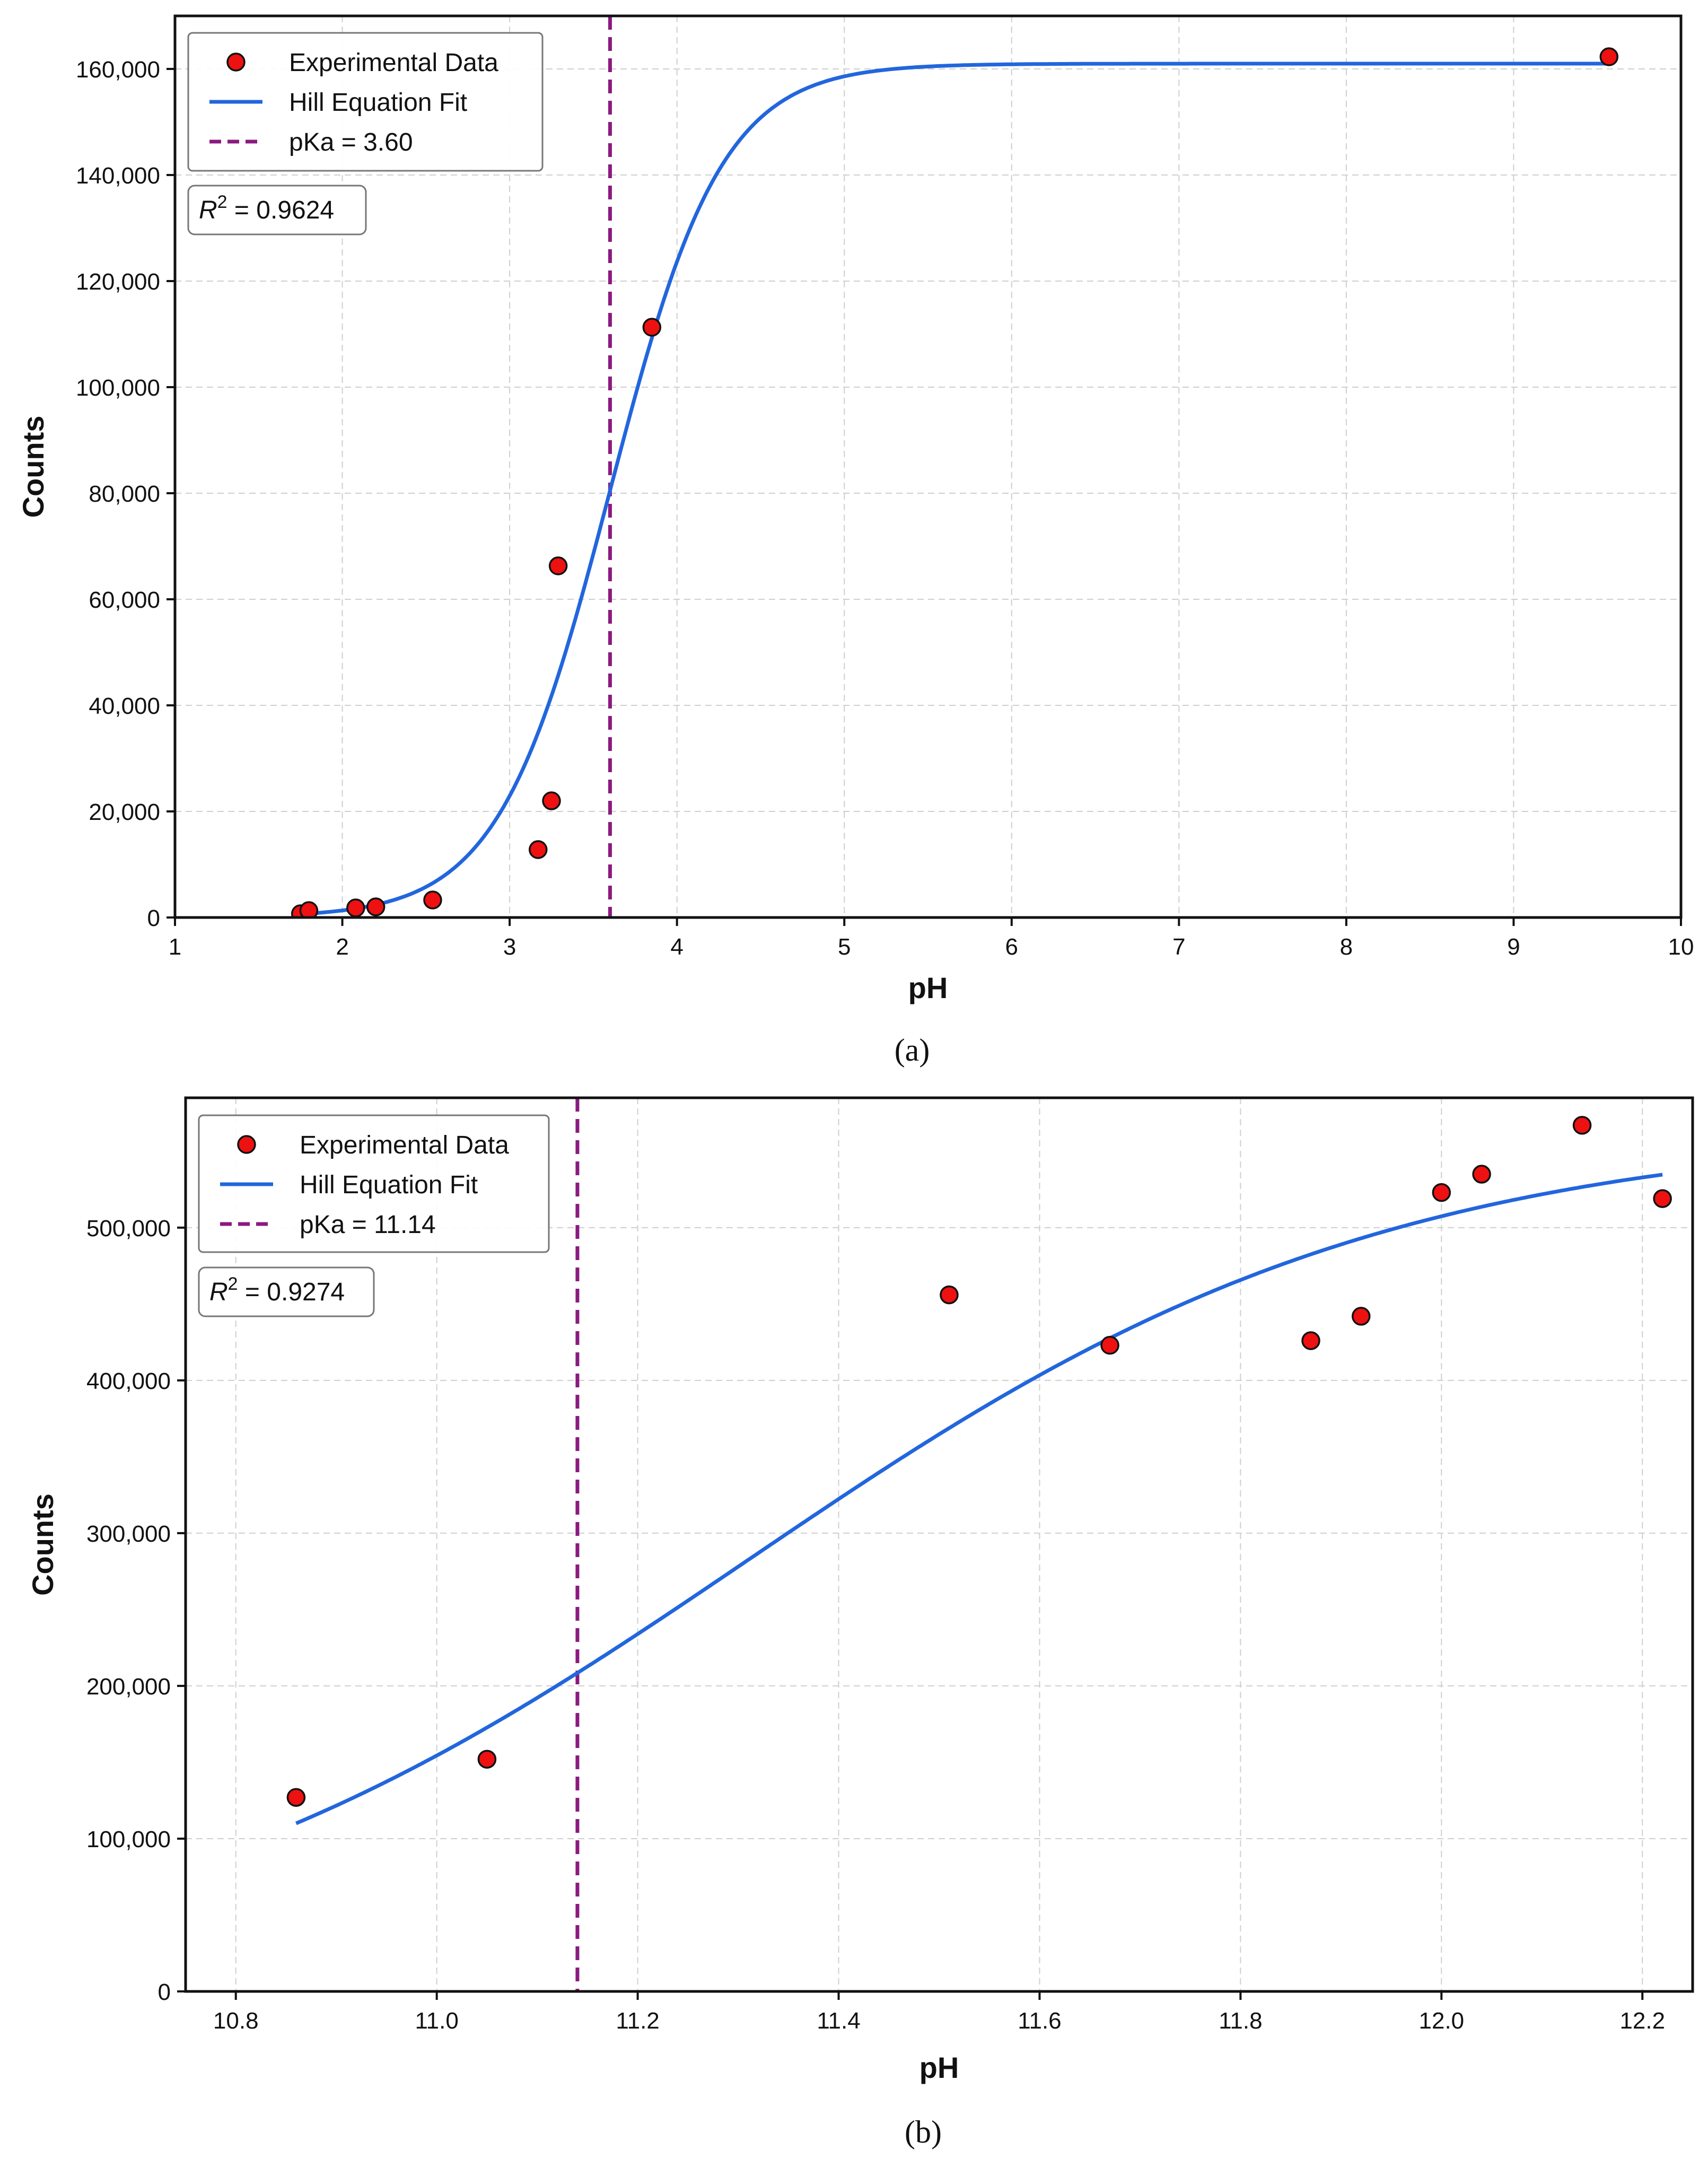 The image size is (1708, 2159). What do you see at coordinates (236, 2021) in the screenshot?
I see `x-tick-label: 10.8` at bounding box center [236, 2021].